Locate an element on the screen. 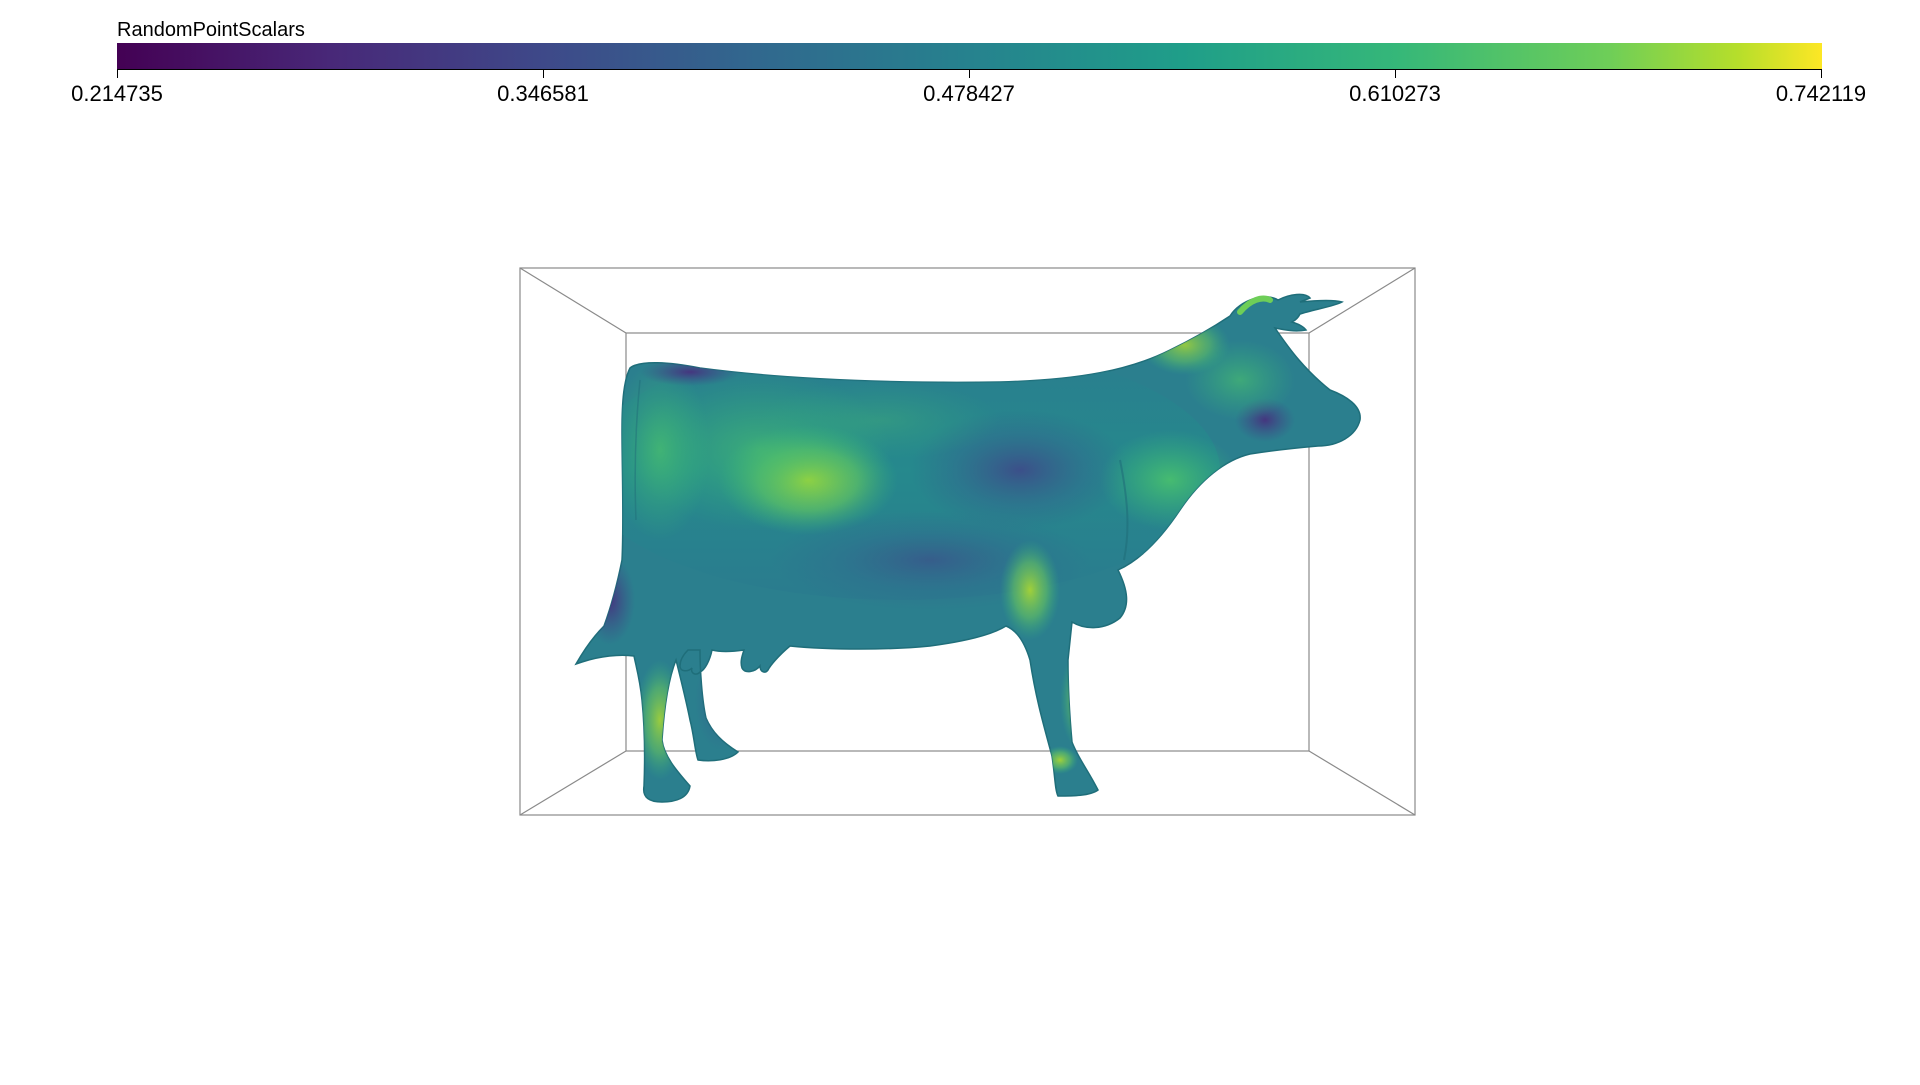 This screenshot has width=1920, height=1085. scalar-bar-title: RandomPointScalars is located at coordinates (211, 30).